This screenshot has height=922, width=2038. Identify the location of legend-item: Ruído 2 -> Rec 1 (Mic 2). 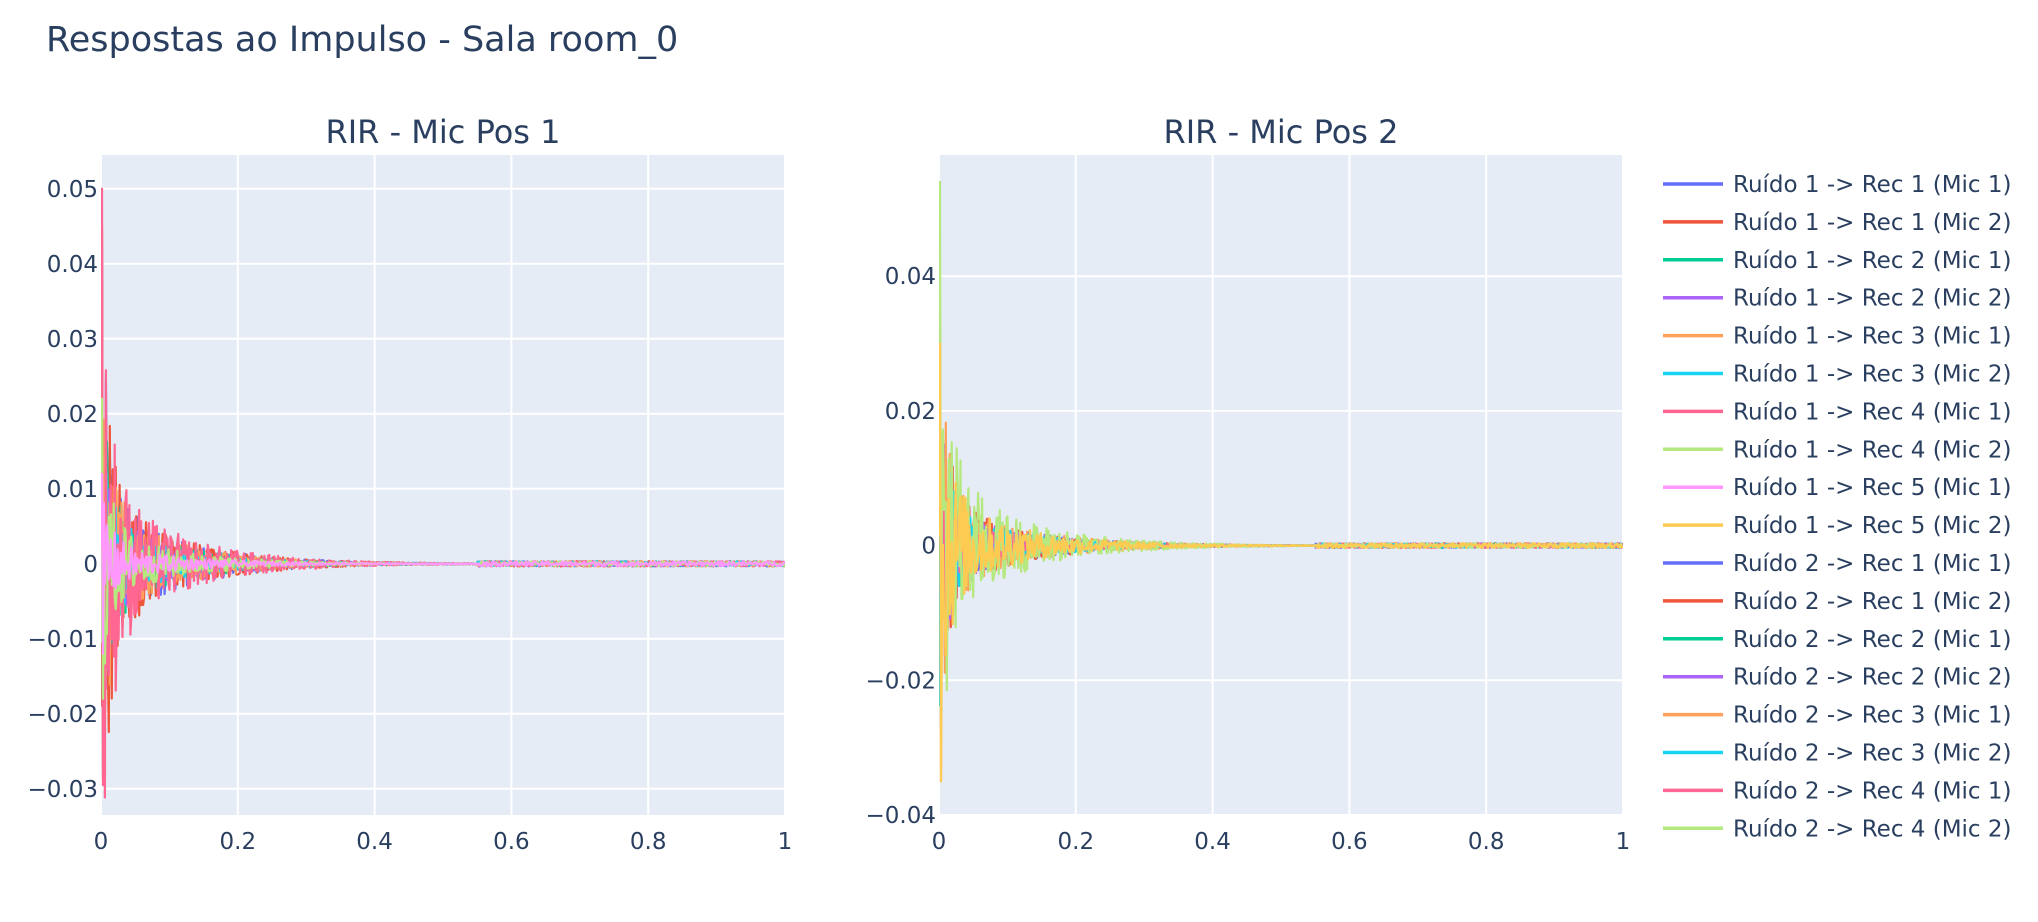
(1837, 602).